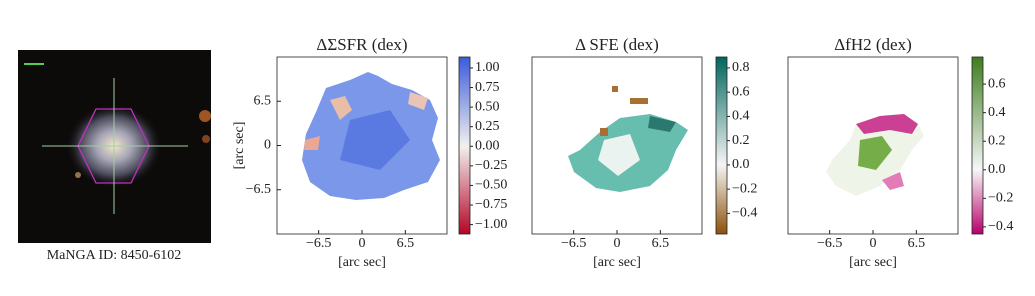 The image size is (1035, 296). Describe the element at coordinates (491, 204) in the screenshot. I see `colorbar-tick-label: −0.75` at that location.